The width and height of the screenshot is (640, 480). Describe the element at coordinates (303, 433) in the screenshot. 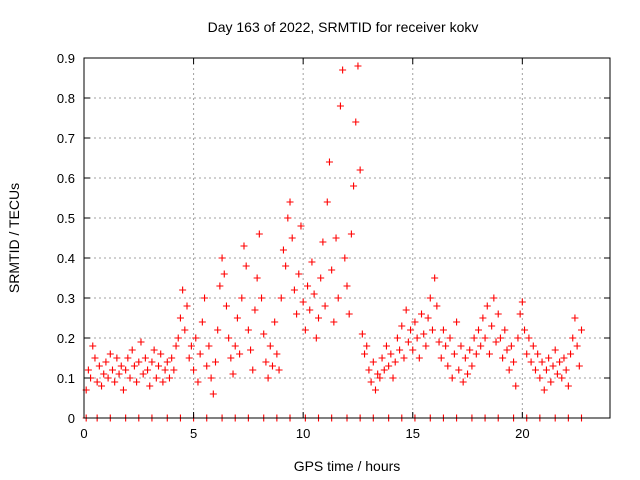

I see `x-tick-label: 10` at that location.